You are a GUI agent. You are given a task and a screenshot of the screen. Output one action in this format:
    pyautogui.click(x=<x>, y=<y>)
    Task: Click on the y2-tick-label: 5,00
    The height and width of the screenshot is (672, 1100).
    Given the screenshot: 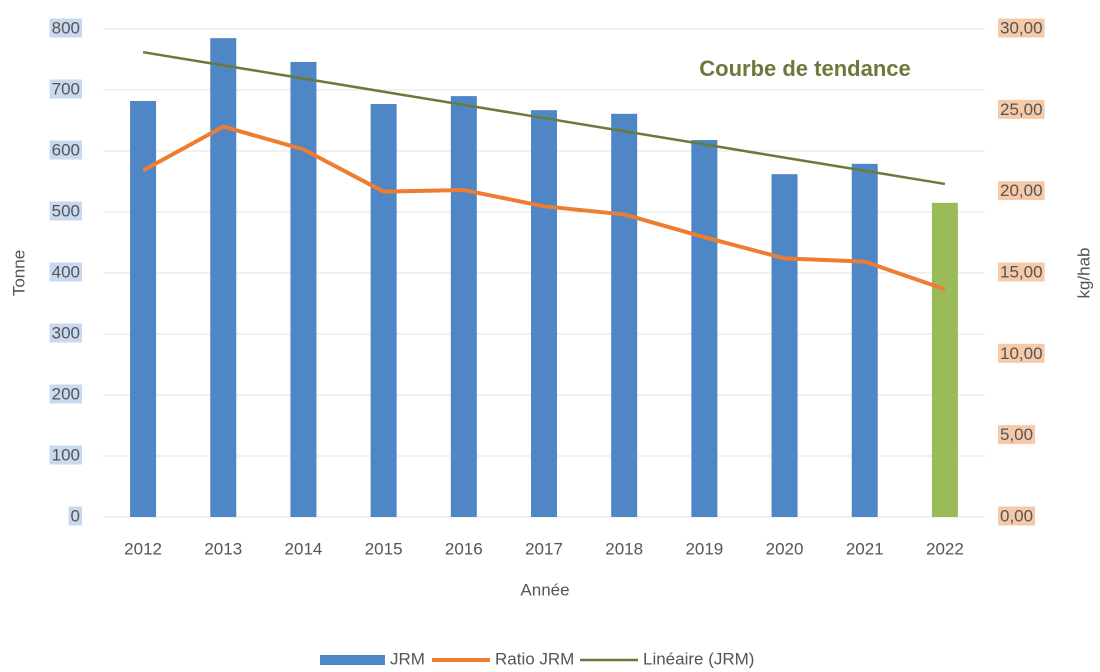 What is the action you would take?
    pyautogui.click(x=1016, y=434)
    